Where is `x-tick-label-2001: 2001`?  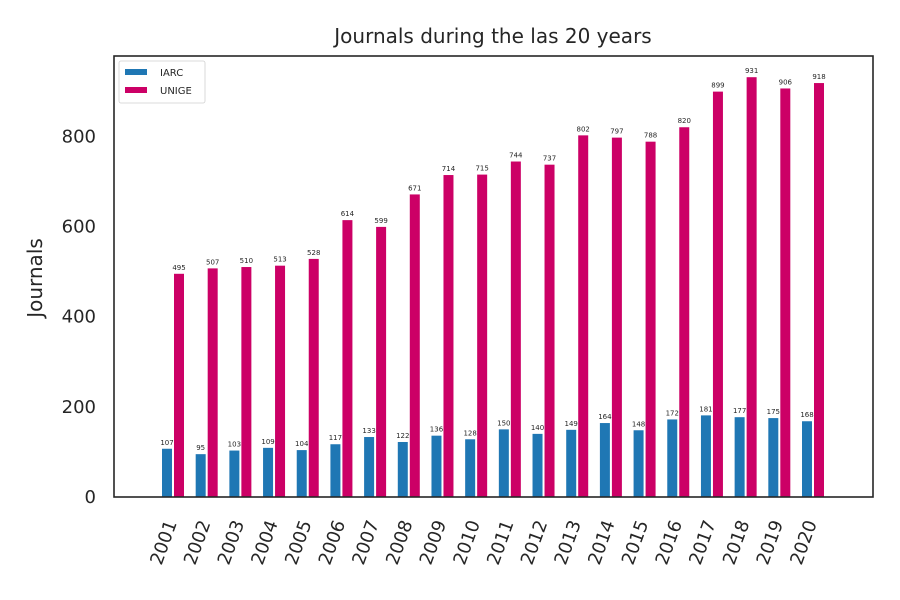
x-tick-label-2001: 2001 is located at coordinates (163, 543).